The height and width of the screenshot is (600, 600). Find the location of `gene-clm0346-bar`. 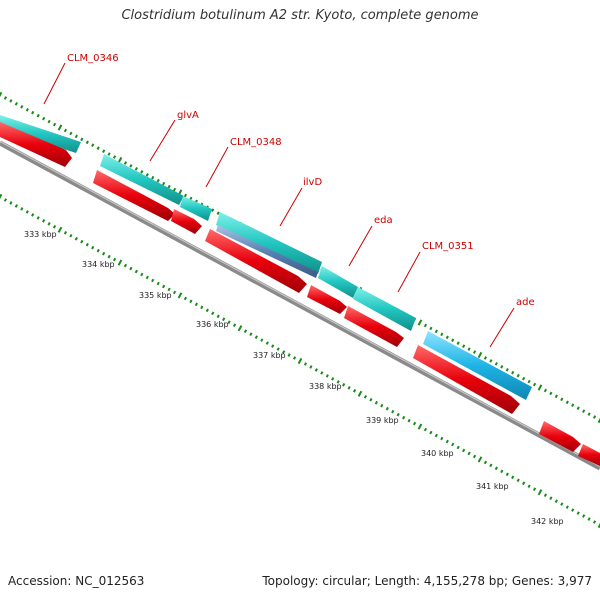

gene-clm0346-bar is located at coordinates (40, 134).